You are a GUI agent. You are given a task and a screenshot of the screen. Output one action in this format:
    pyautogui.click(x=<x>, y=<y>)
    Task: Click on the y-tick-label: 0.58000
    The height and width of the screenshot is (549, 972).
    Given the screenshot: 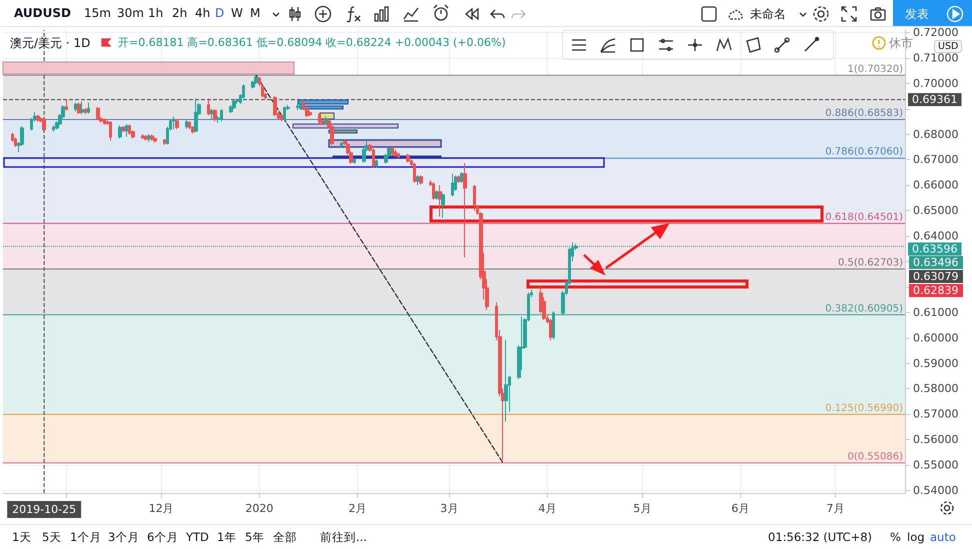 What is the action you would take?
    pyautogui.click(x=935, y=389)
    